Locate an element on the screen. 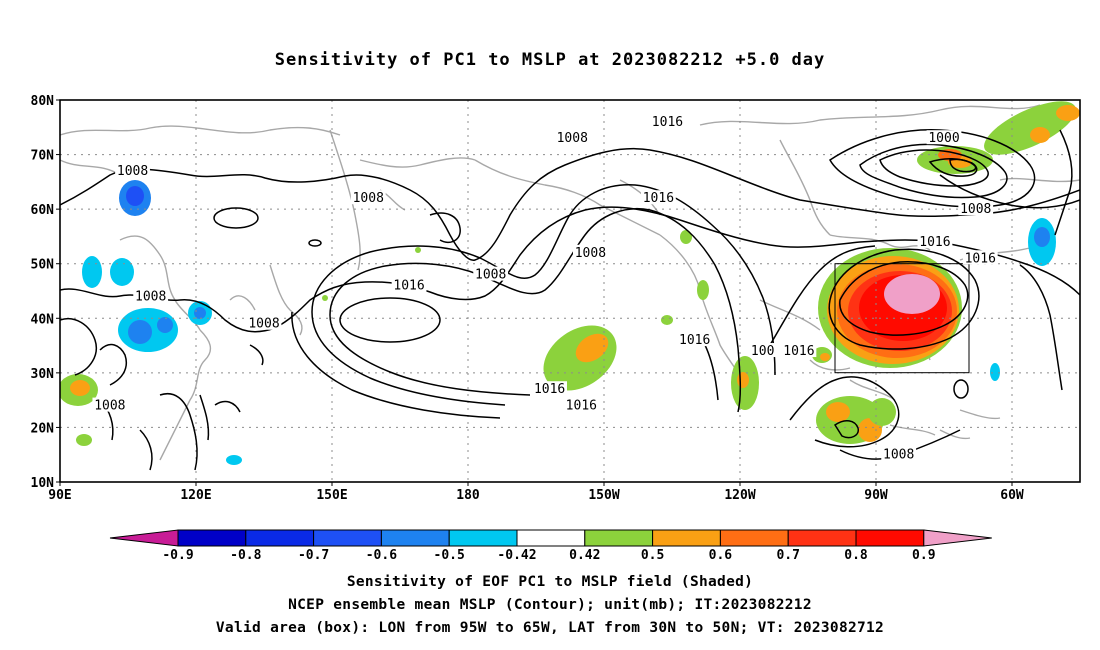 The height and width of the screenshot is (650, 1100). lon-label: 90E is located at coordinates (59, 495).